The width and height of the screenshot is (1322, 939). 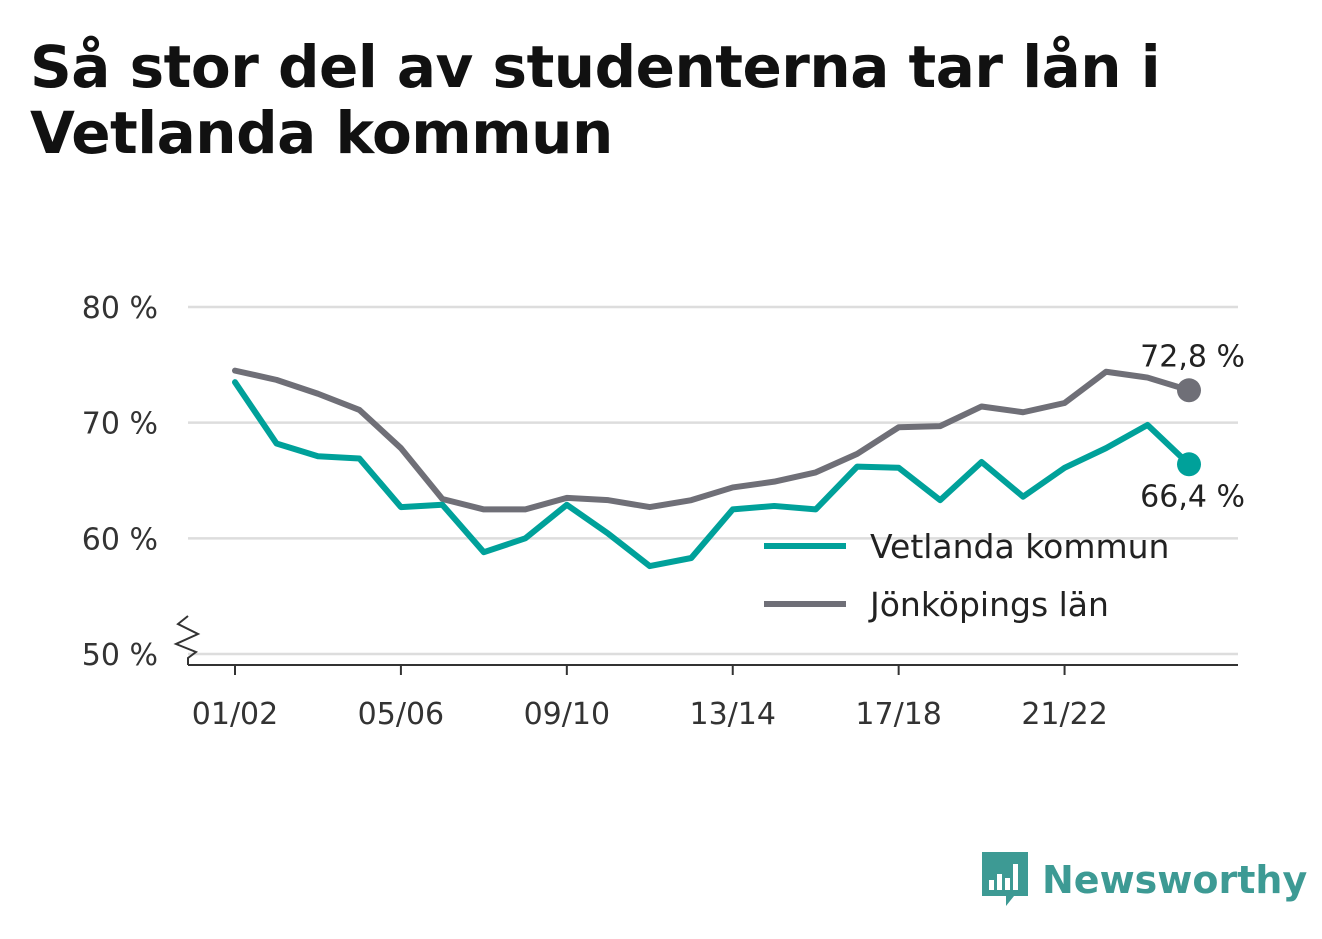 I want to click on legend-label-jonkoping: Jönköpings län, so click(x=988, y=604).